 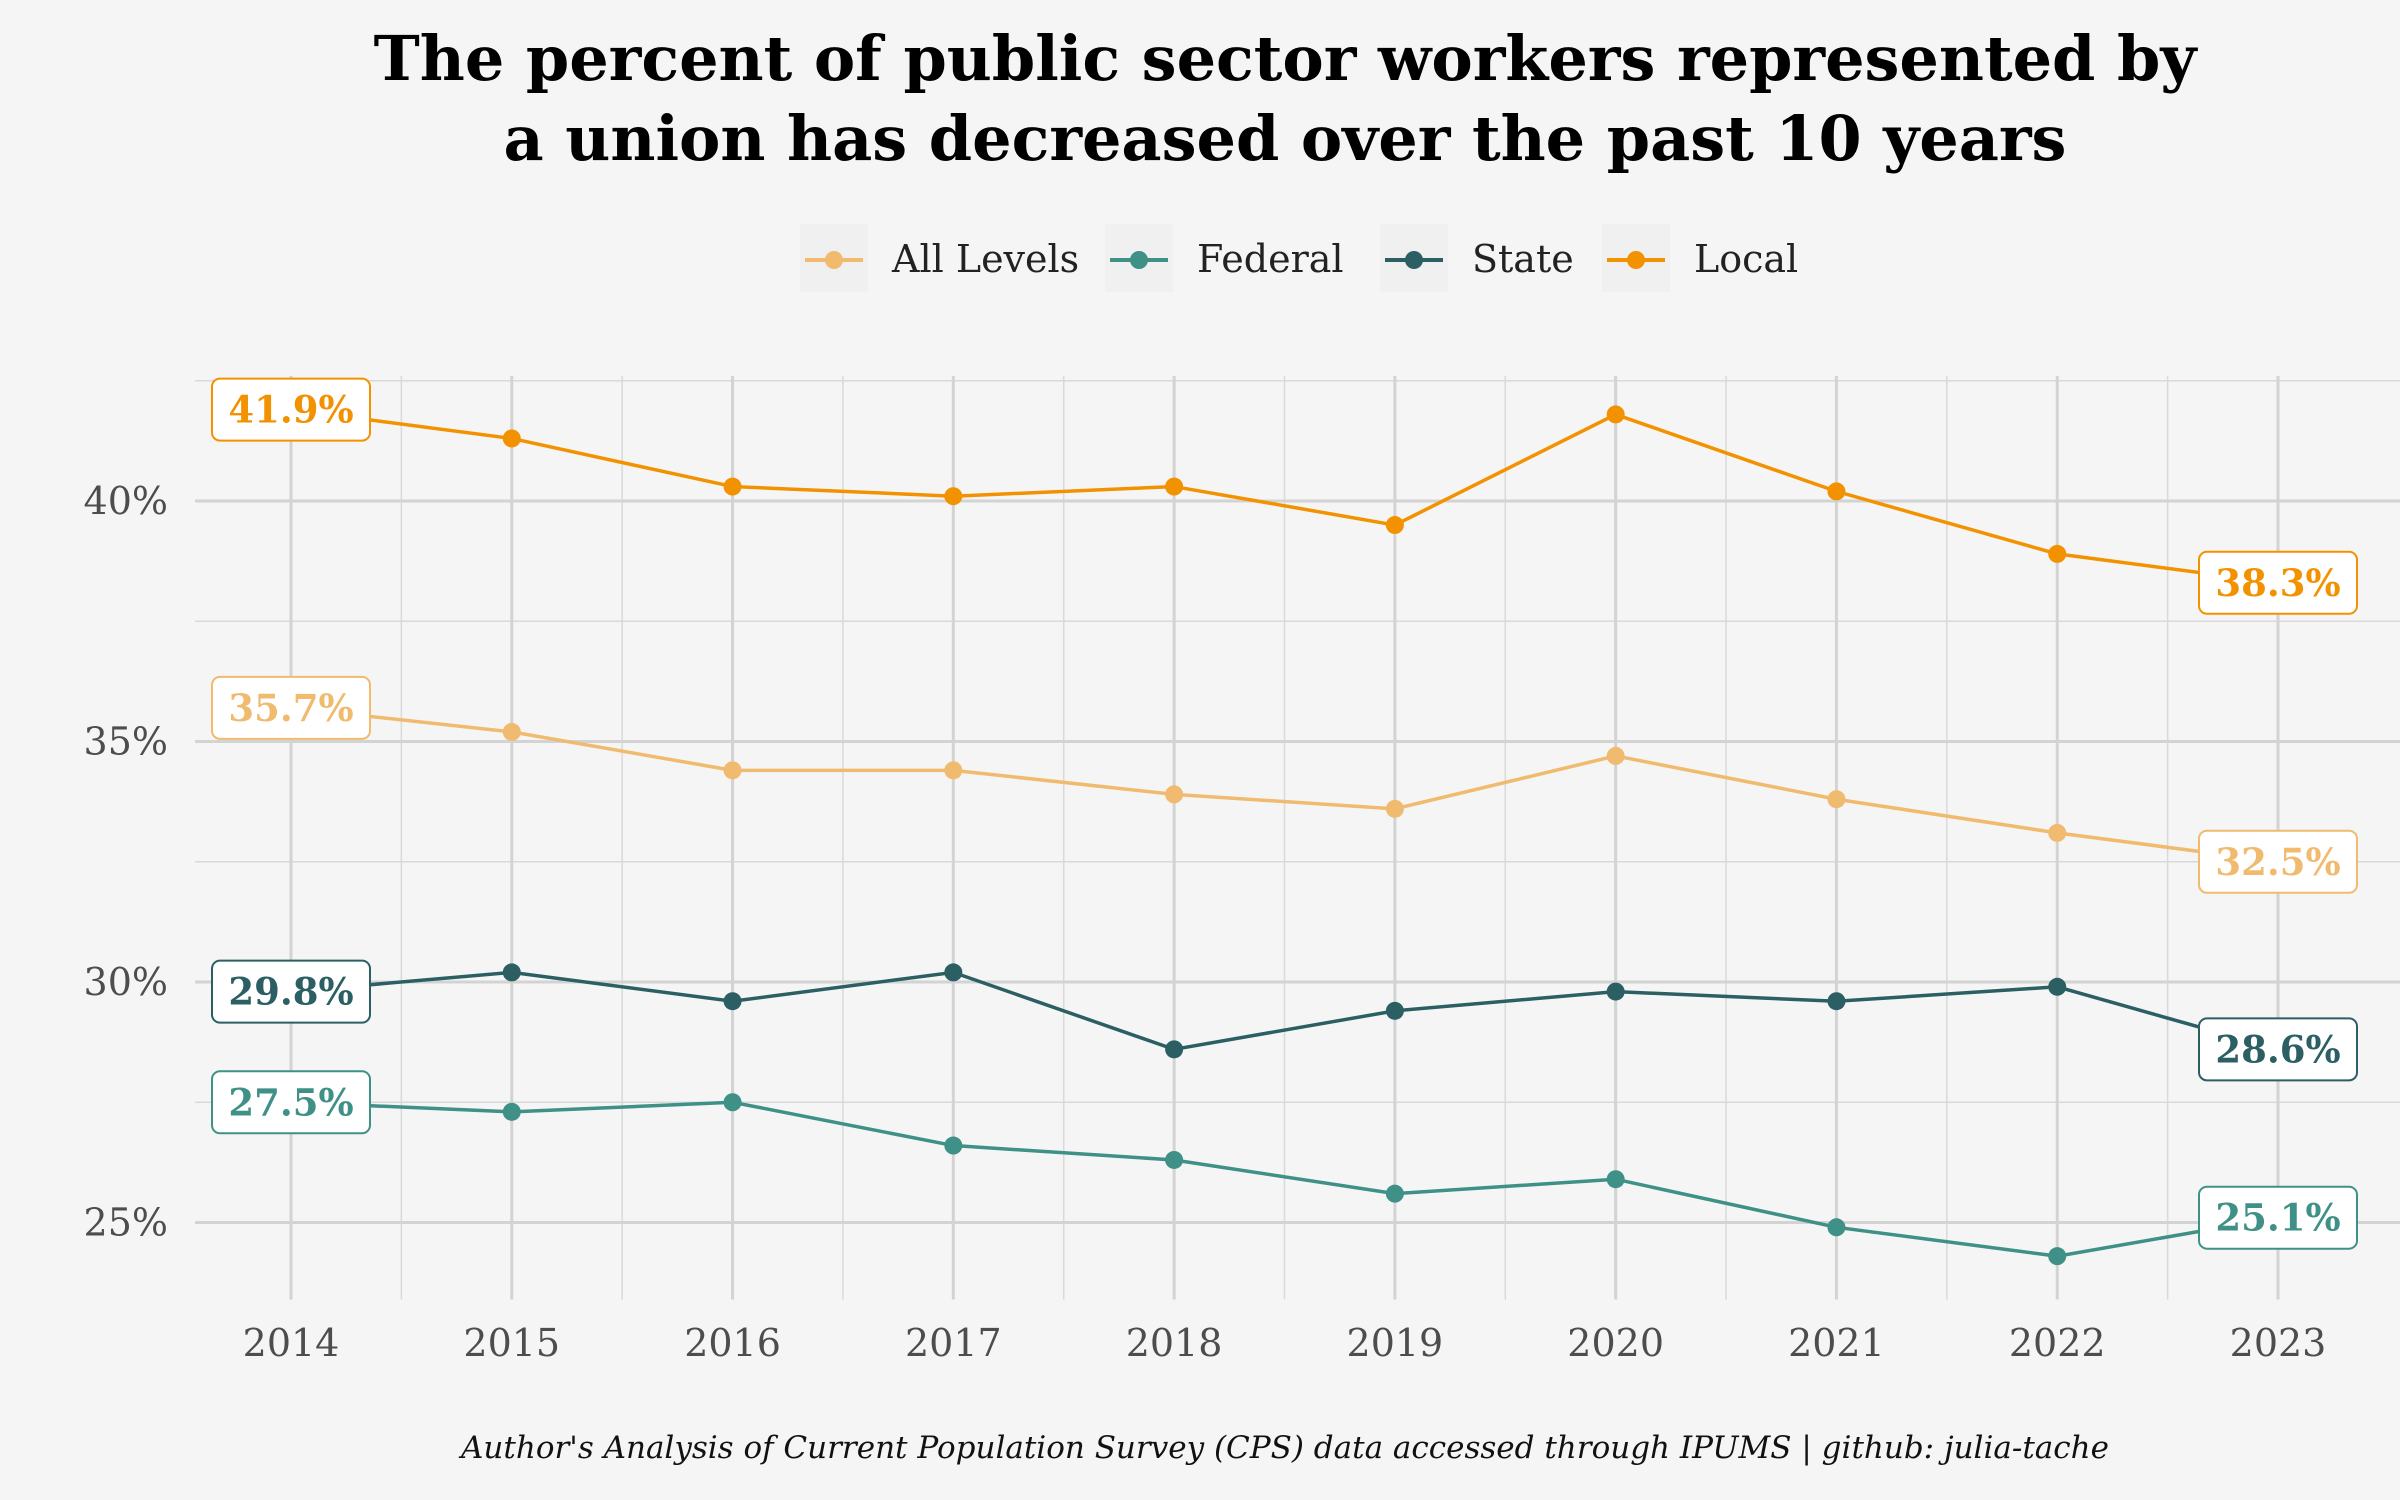 I want to click on legend-item-federal: Federal, so click(x=1224, y=258).